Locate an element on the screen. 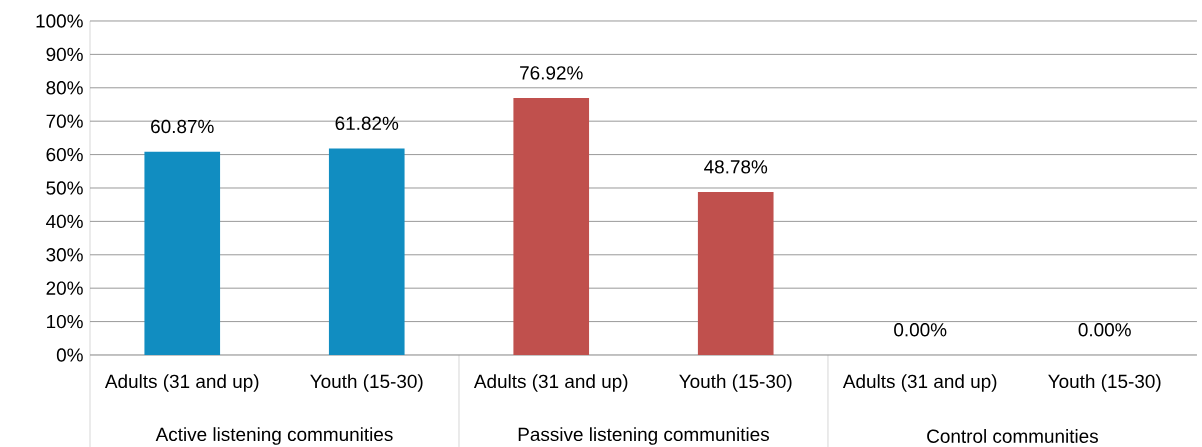  y-tick-label: 70% is located at coordinates (64, 121).